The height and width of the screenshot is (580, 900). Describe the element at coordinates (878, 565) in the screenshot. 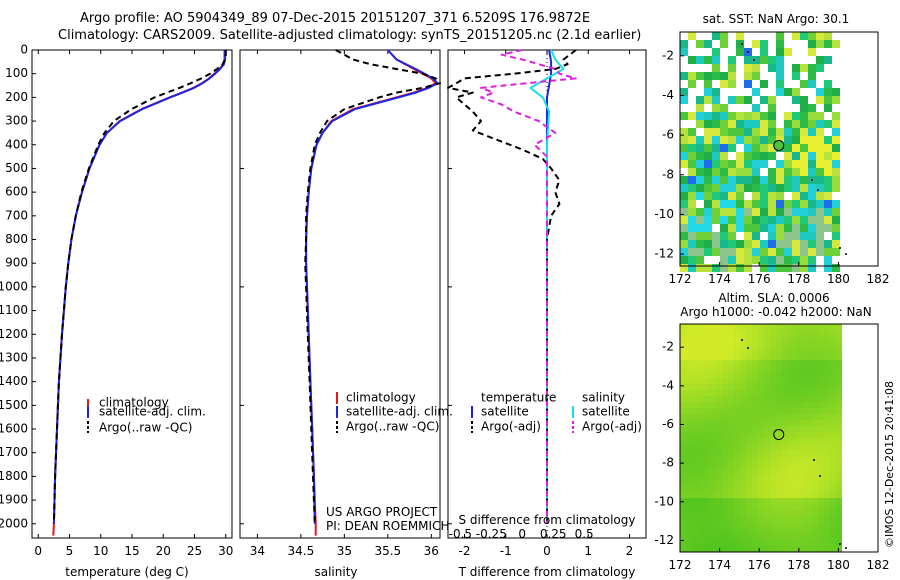

I see `map-x-tick-label: 182` at that location.